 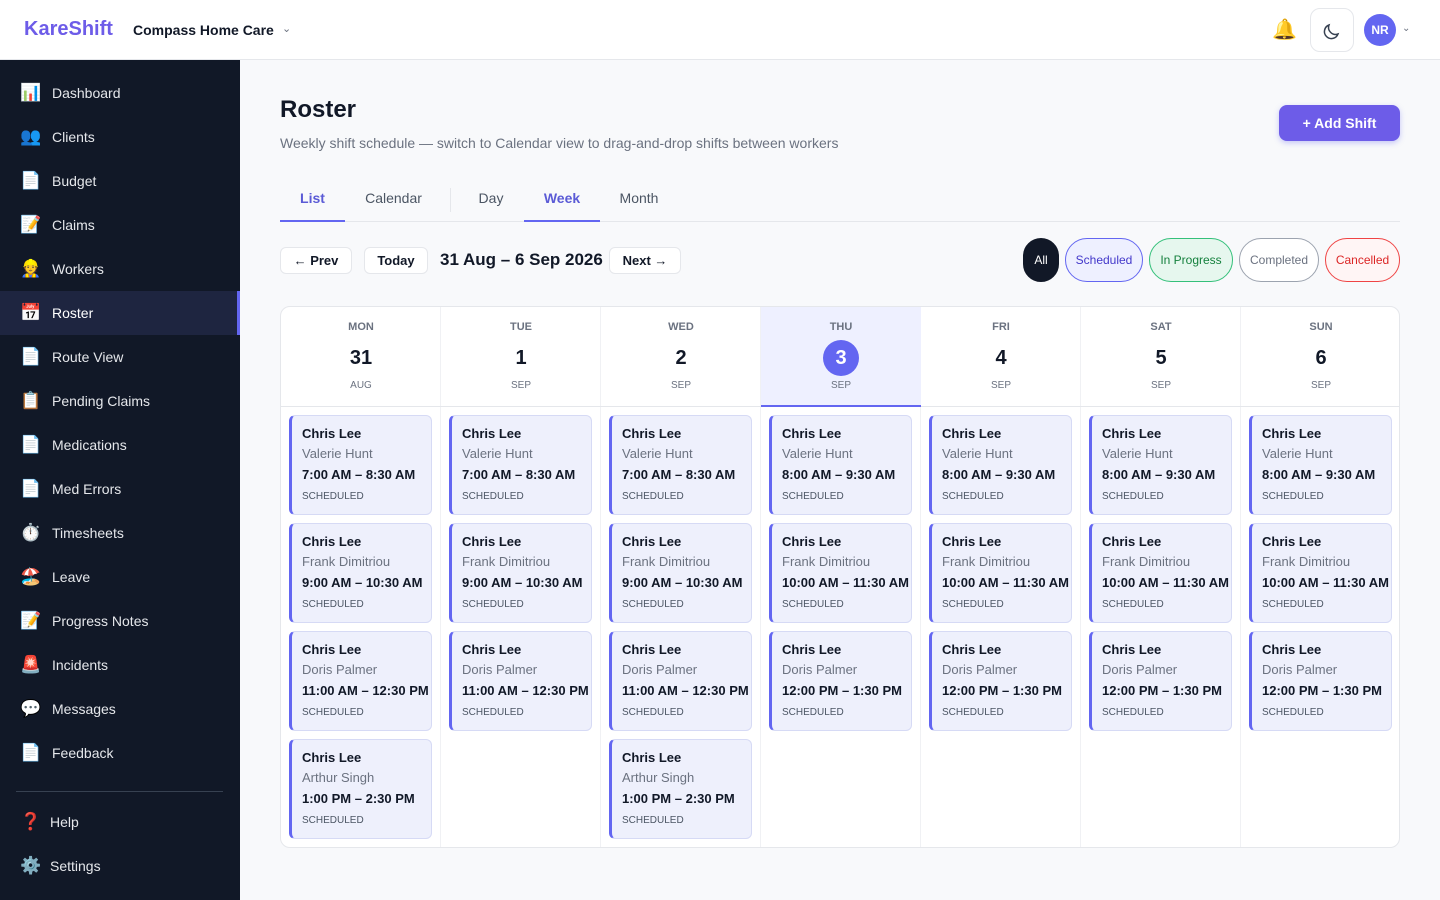 I want to click on prev-button: ← Prev, so click(x=316, y=260).